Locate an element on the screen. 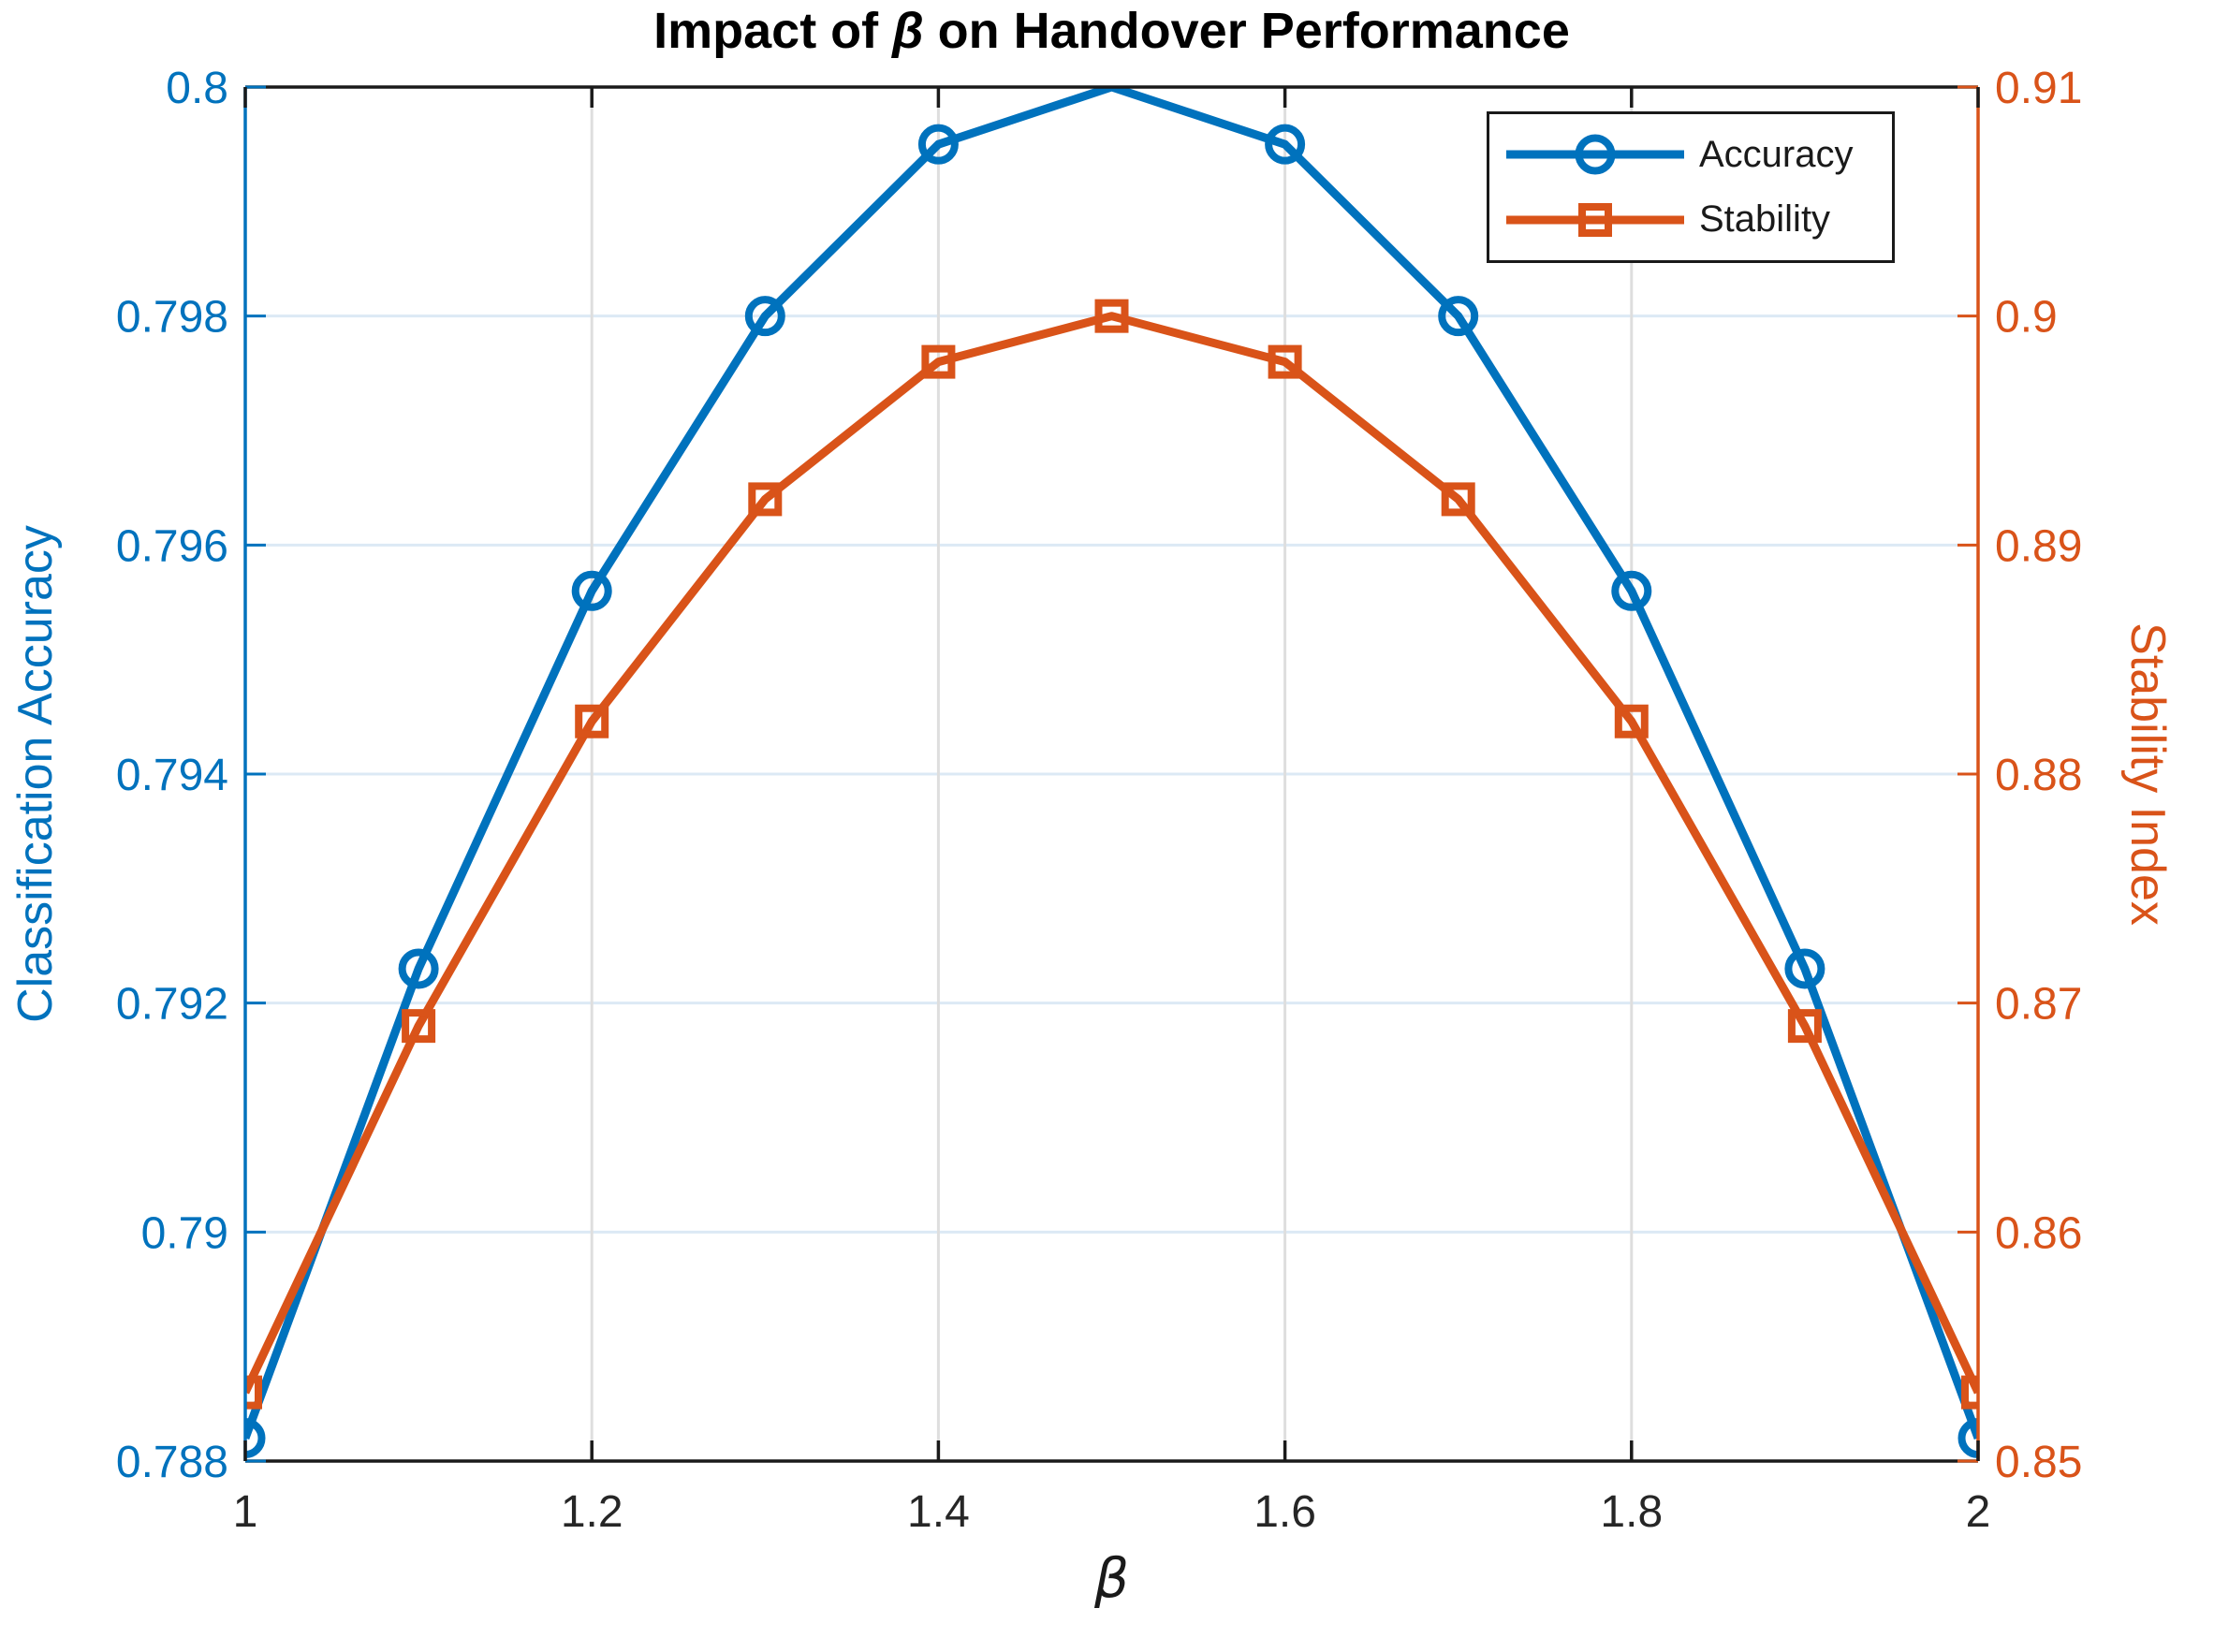  legend-item-stability: Stability is located at coordinates (1690, 220).